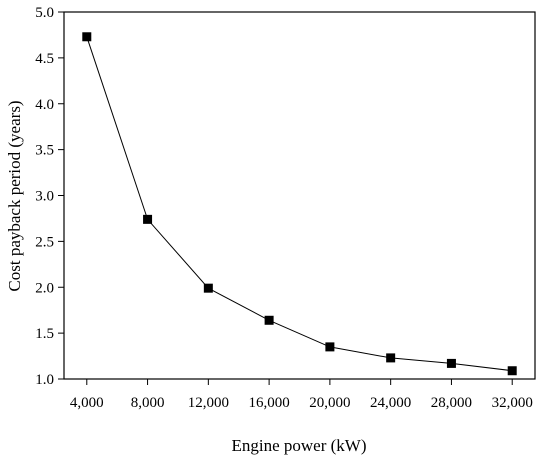 The width and height of the screenshot is (550, 465). What do you see at coordinates (44, 197) in the screenshot?
I see `y-tick-label: 3.0` at bounding box center [44, 197].